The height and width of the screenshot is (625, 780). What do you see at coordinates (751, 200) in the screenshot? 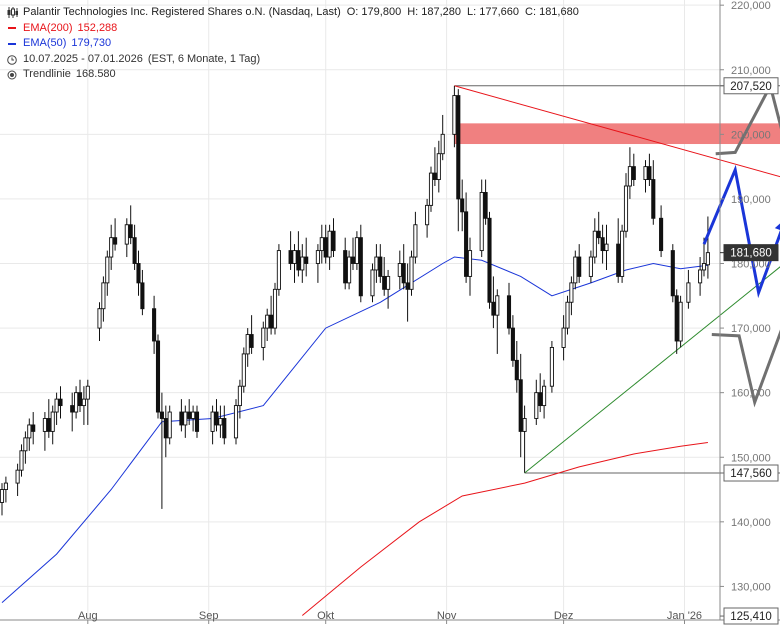
I see `y-tick-label: 190,000` at bounding box center [751, 200].